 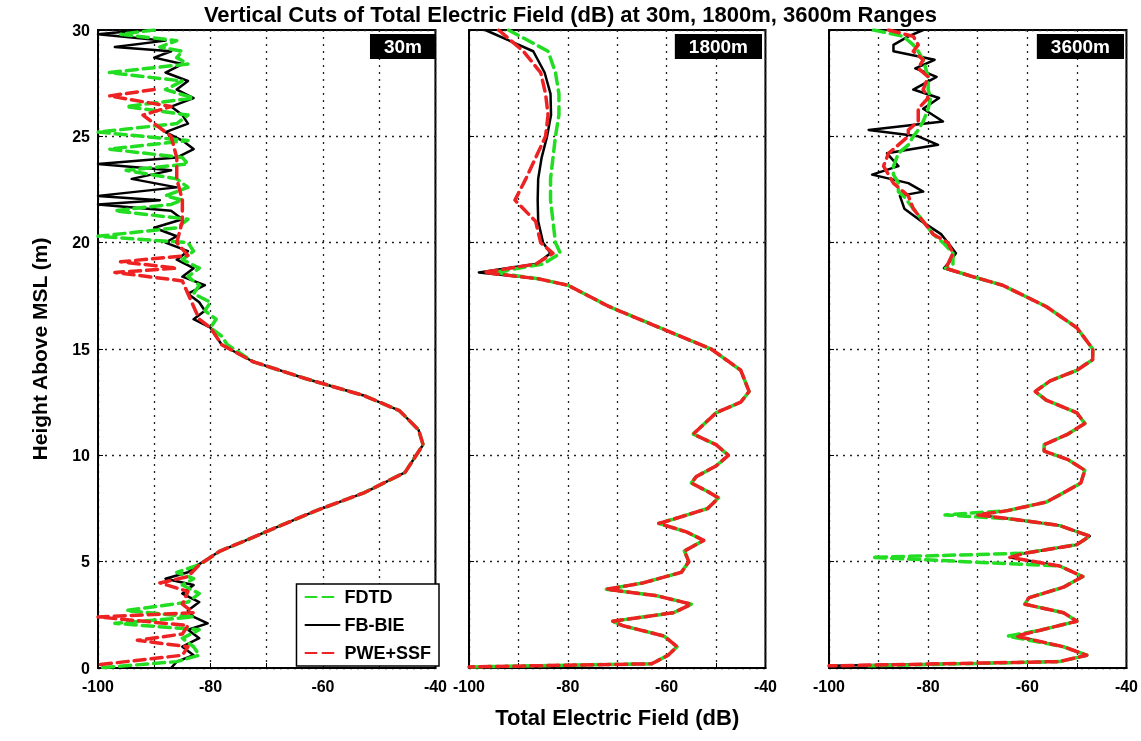 What do you see at coordinates (81, 349) in the screenshot?
I see `y-tick-label: 15` at bounding box center [81, 349].